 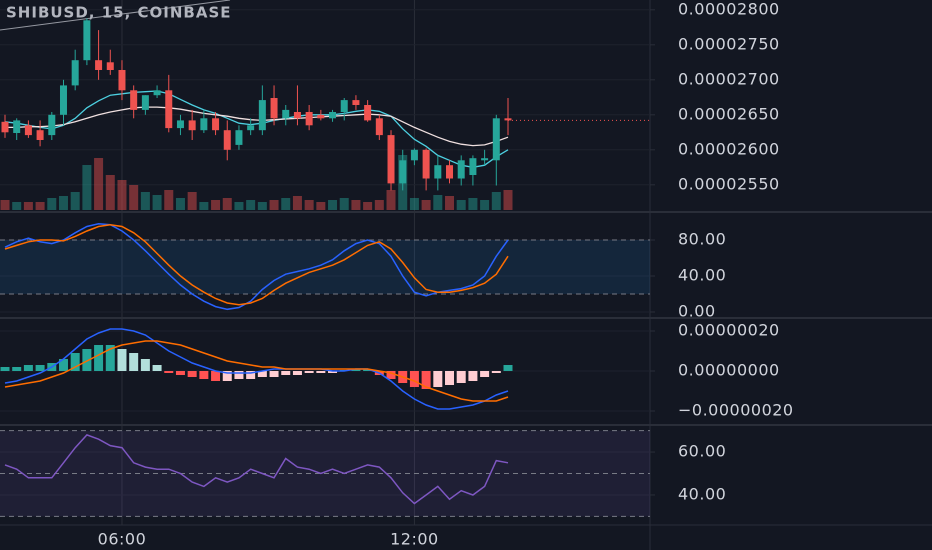 What do you see at coordinates (702, 451) in the screenshot?
I see `y-tick-label: 60.00` at bounding box center [702, 451].